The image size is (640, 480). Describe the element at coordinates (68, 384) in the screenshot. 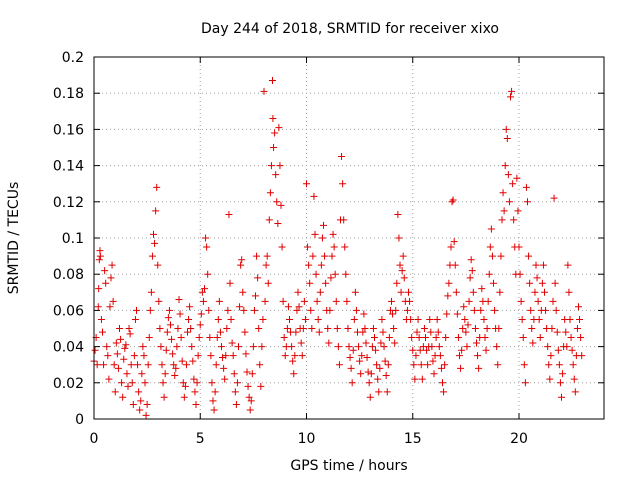

I see `y-tick-label: 0.02` at that location.